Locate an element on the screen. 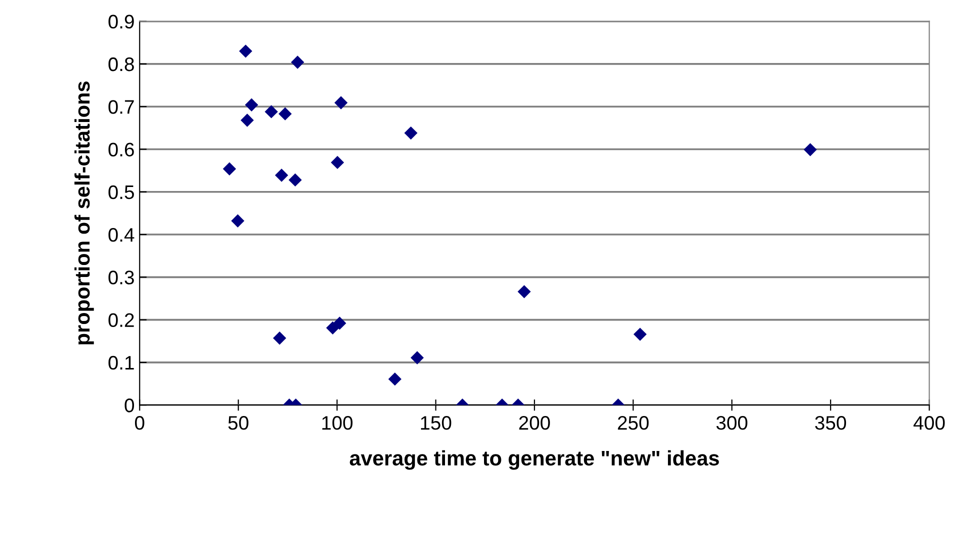  y-tick-label: 0.6 is located at coordinates (121, 149).